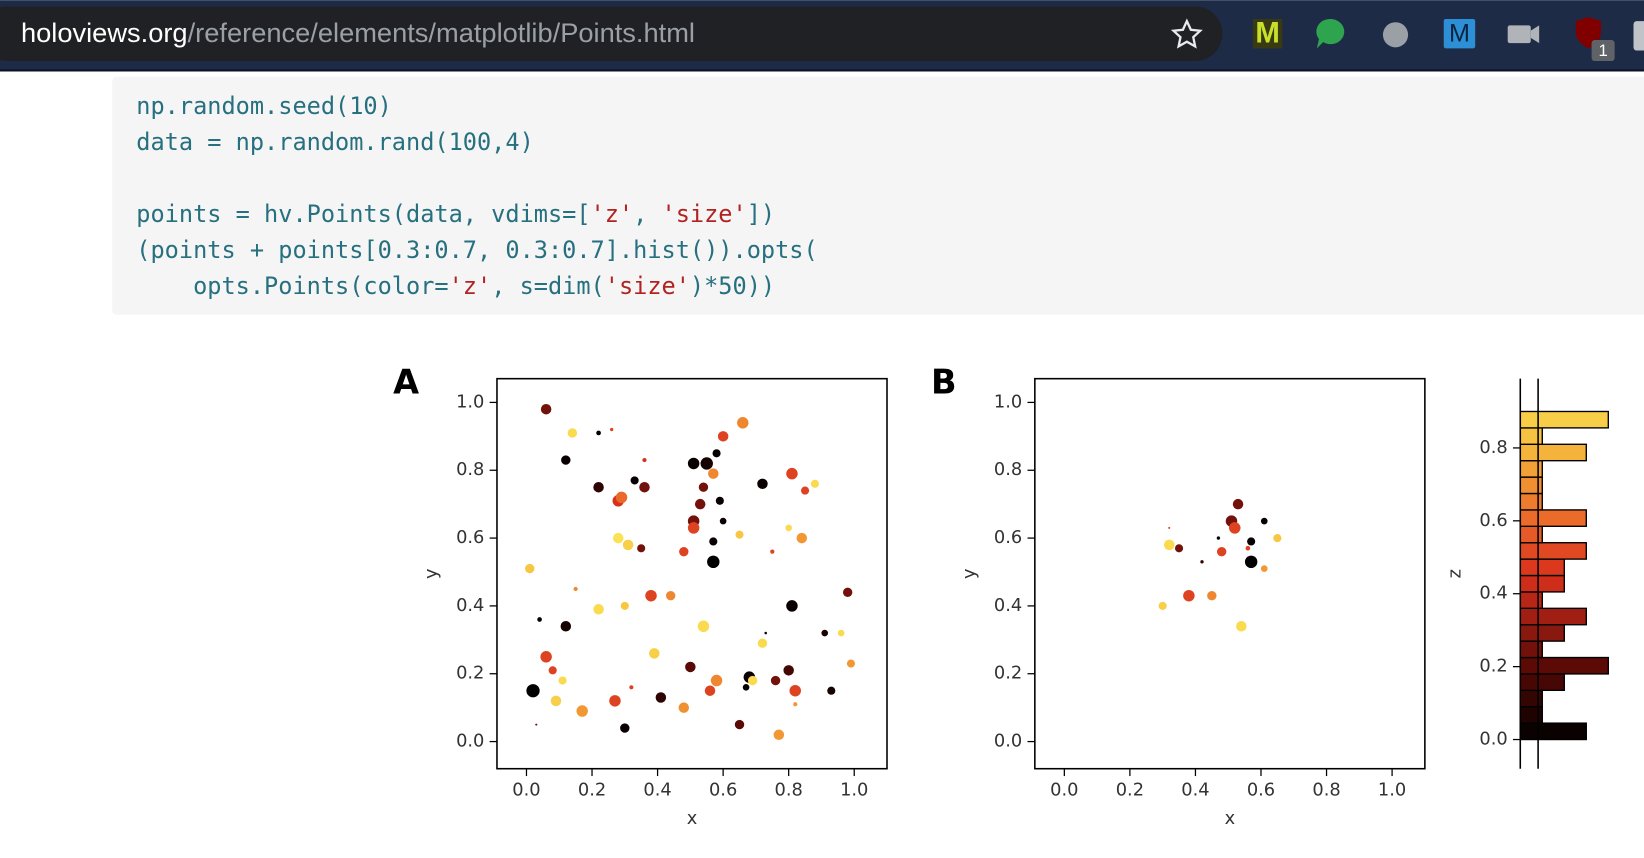  Describe the element at coordinates (647, 214) in the screenshot. I see `code-token: ,` at that location.